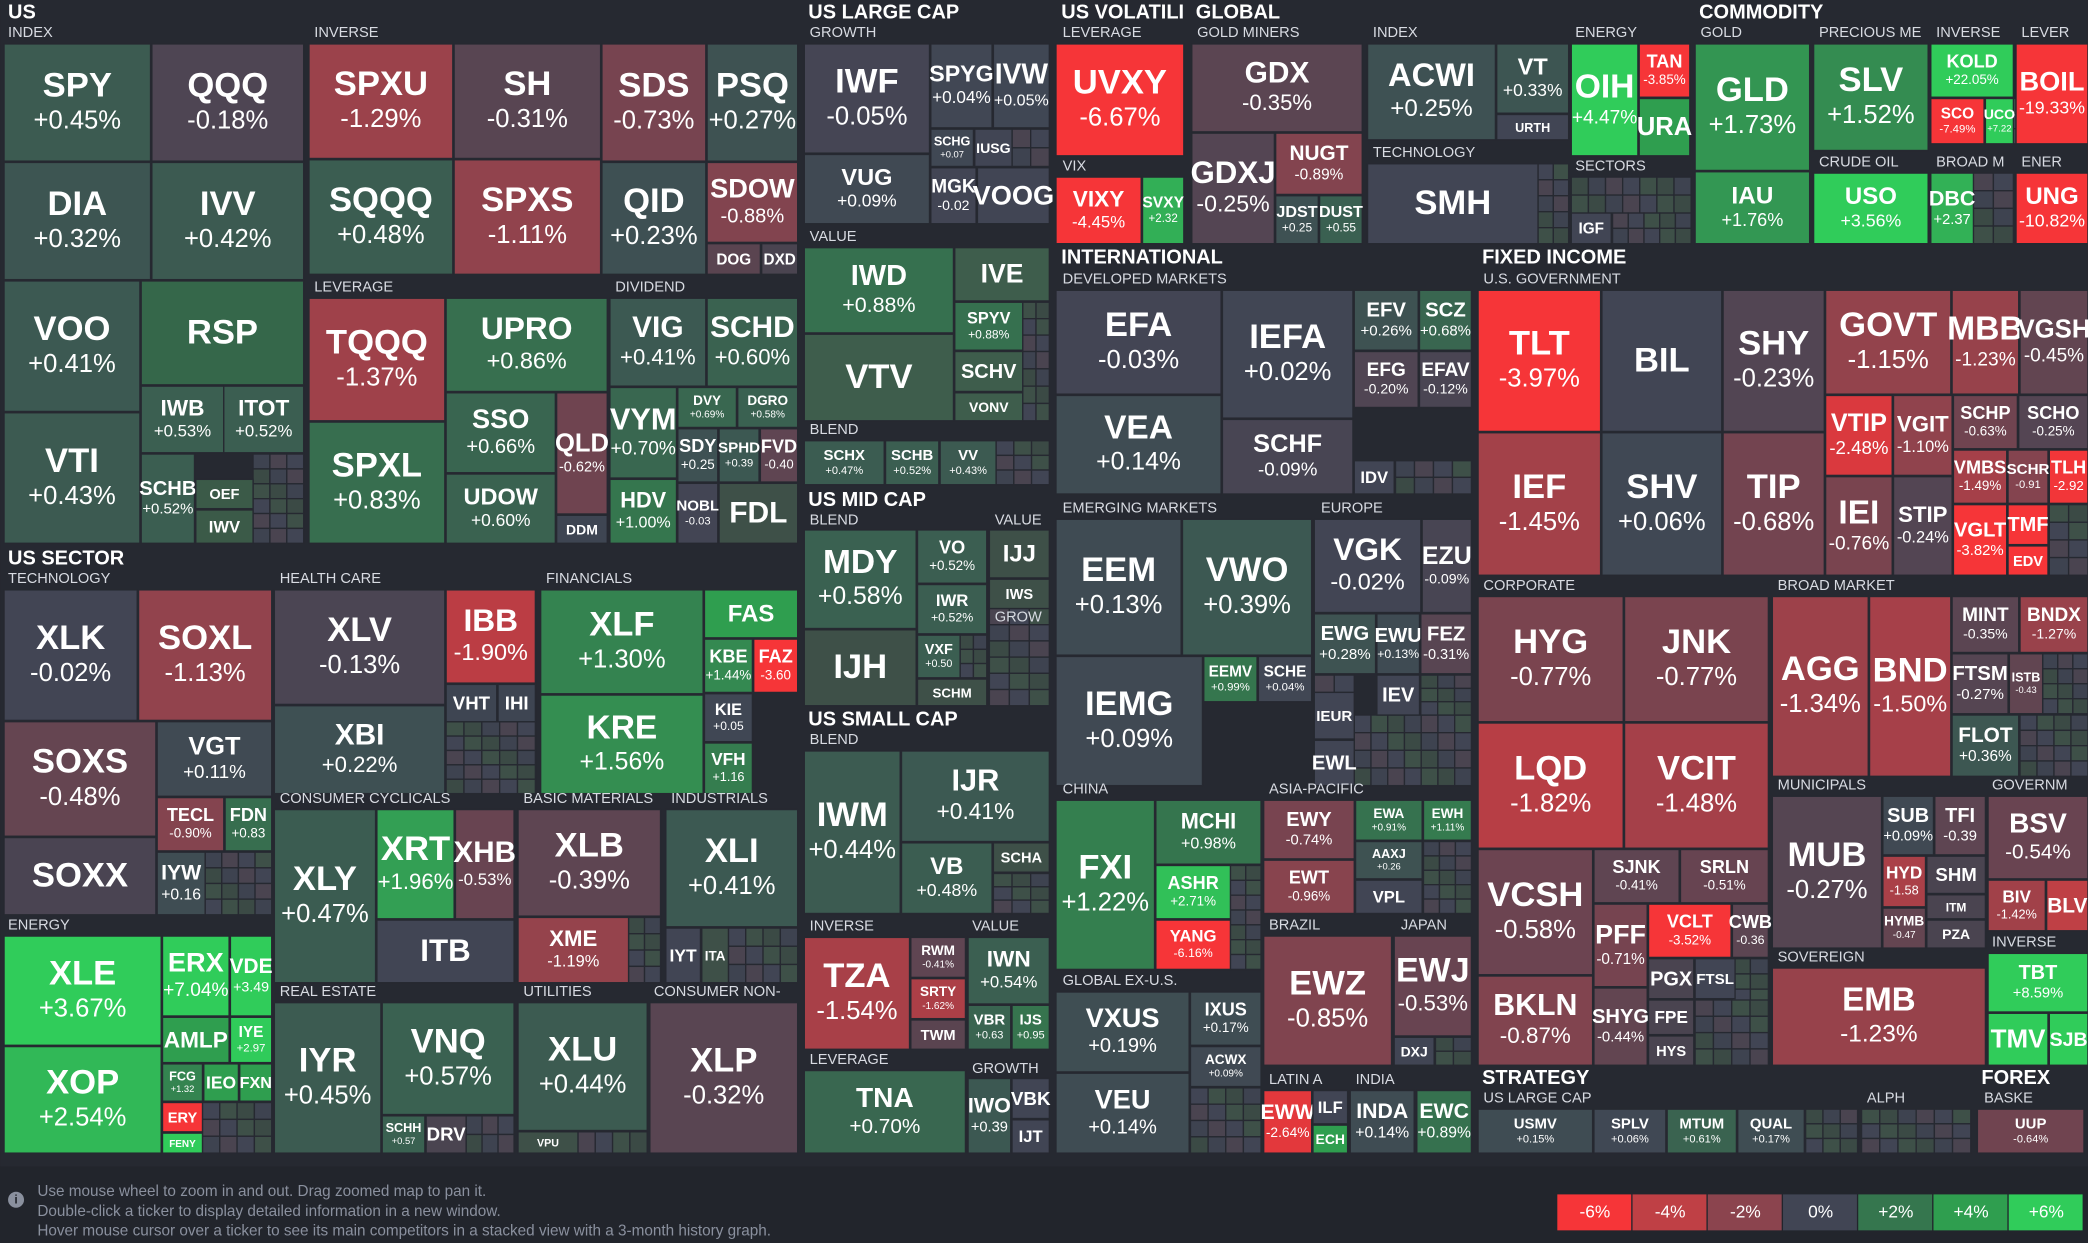 The height and width of the screenshot is (1243, 2088). I want to click on ticker: ITA, so click(715, 955).